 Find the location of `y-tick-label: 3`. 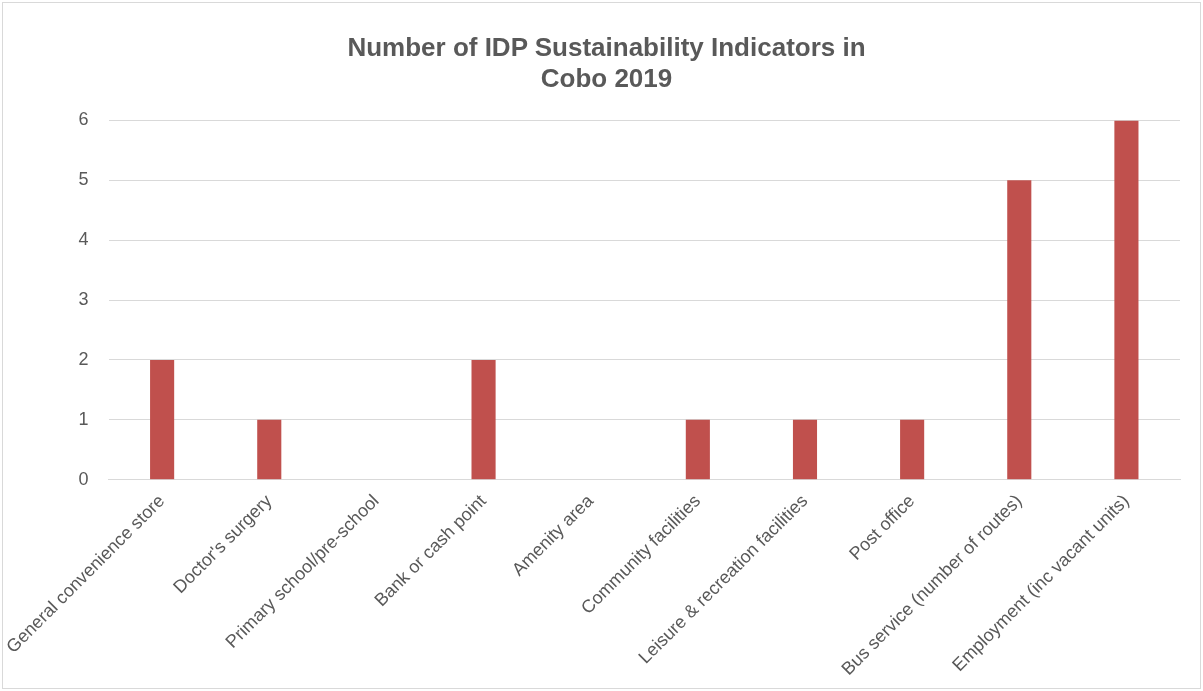

y-tick-label: 3 is located at coordinates (83, 299).